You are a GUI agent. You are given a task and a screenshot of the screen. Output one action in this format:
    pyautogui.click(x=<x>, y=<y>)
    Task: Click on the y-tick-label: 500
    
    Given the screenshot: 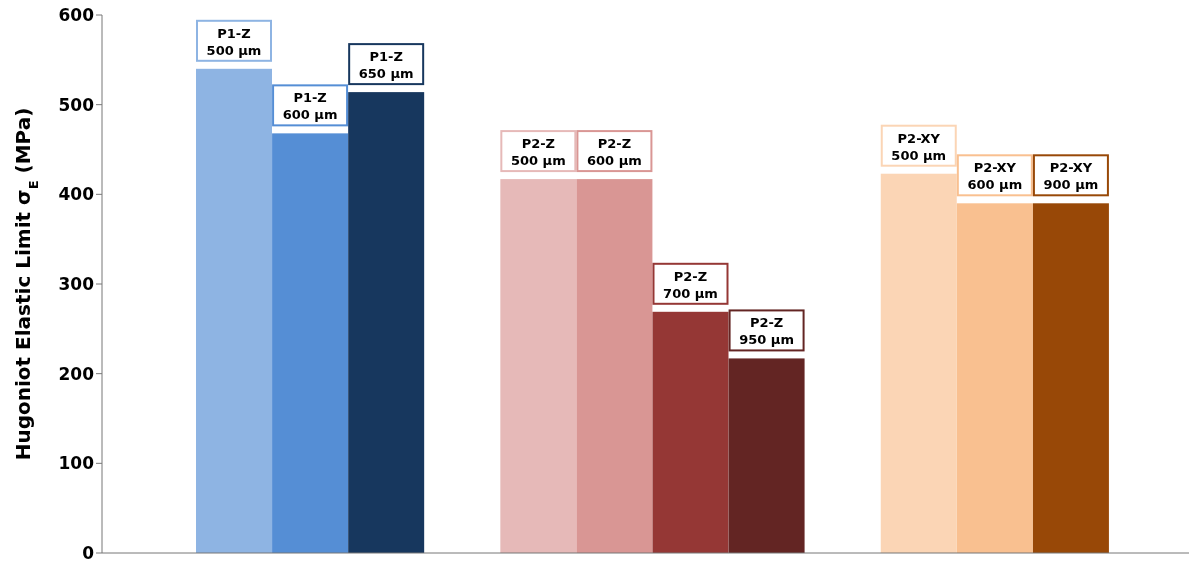 What is the action you would take?
    pyautogui.click(x=76, y=104)
    